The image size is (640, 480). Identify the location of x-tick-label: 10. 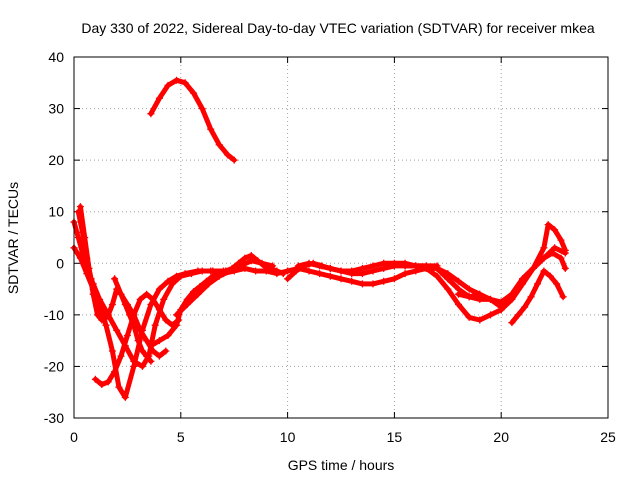
(288, 437).